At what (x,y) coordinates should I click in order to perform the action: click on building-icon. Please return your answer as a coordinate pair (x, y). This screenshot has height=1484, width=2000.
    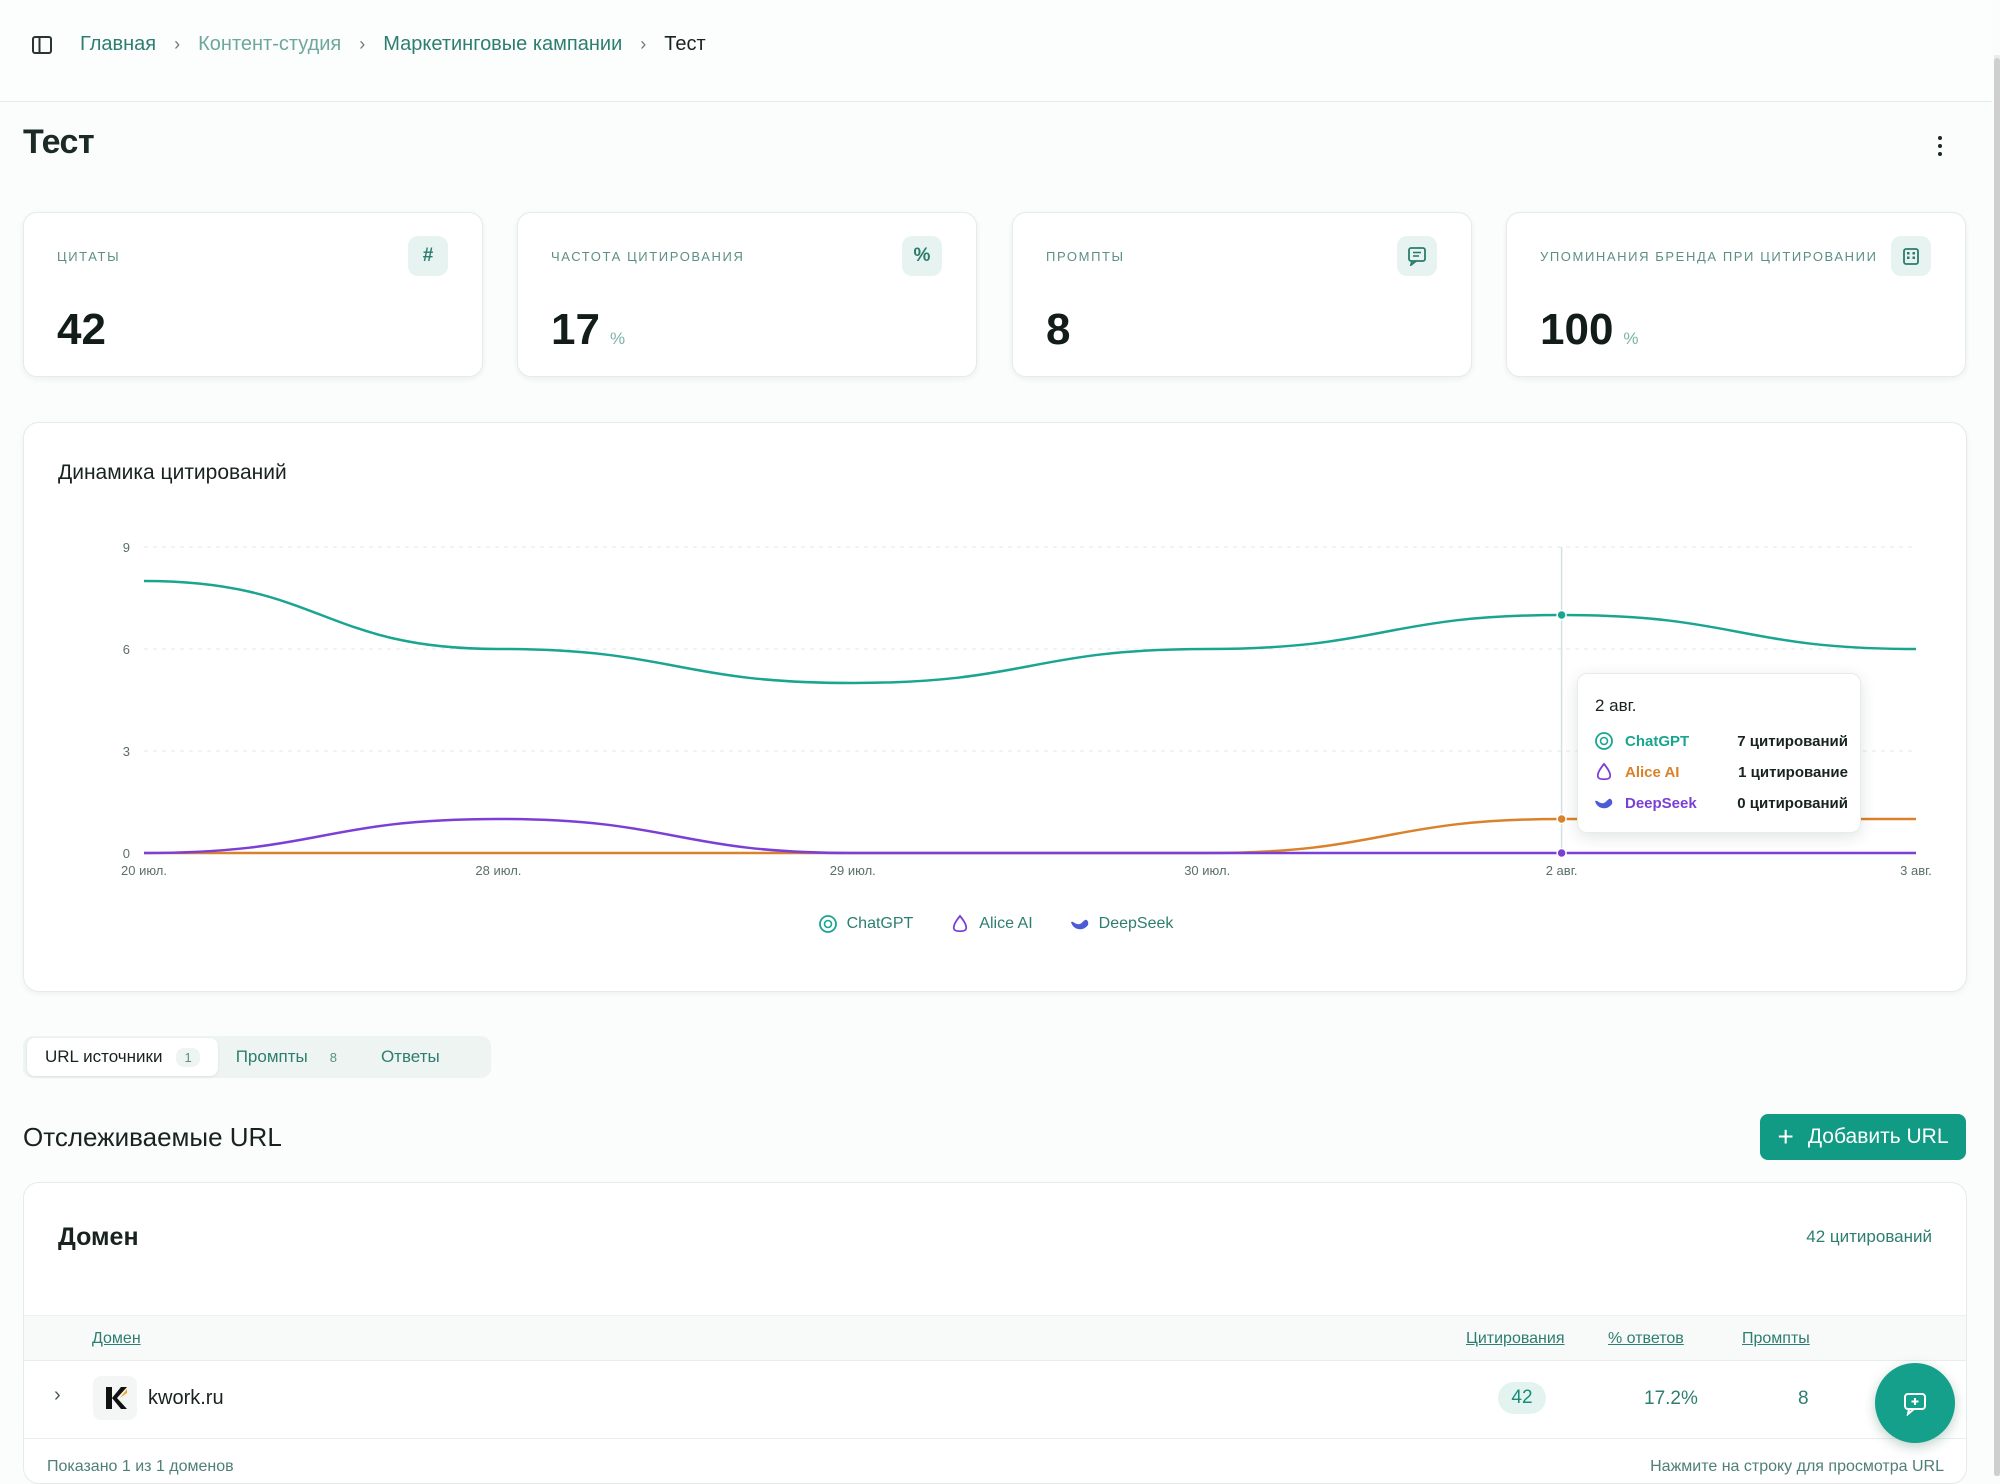
    Looking at the image, I should click on (1911, 256).